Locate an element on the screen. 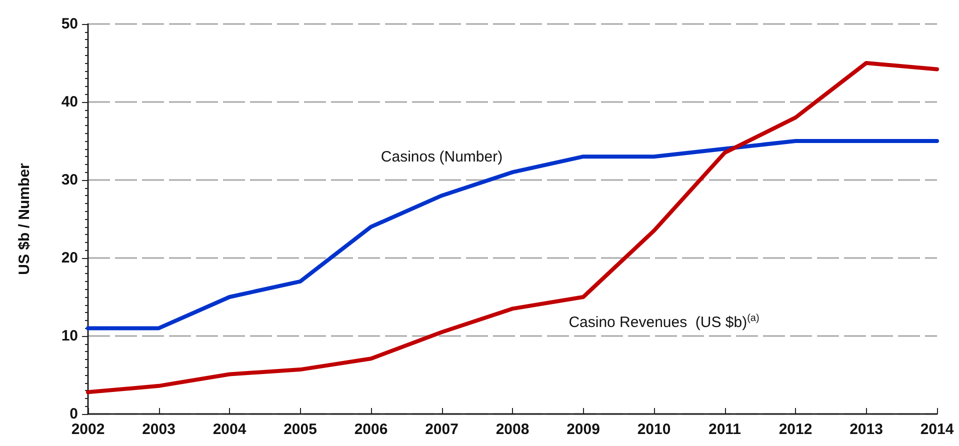 Image resolution: width=959 pixels, height=446 pixels. x-tick-label: 2005 is located at coordinates (300, 429).